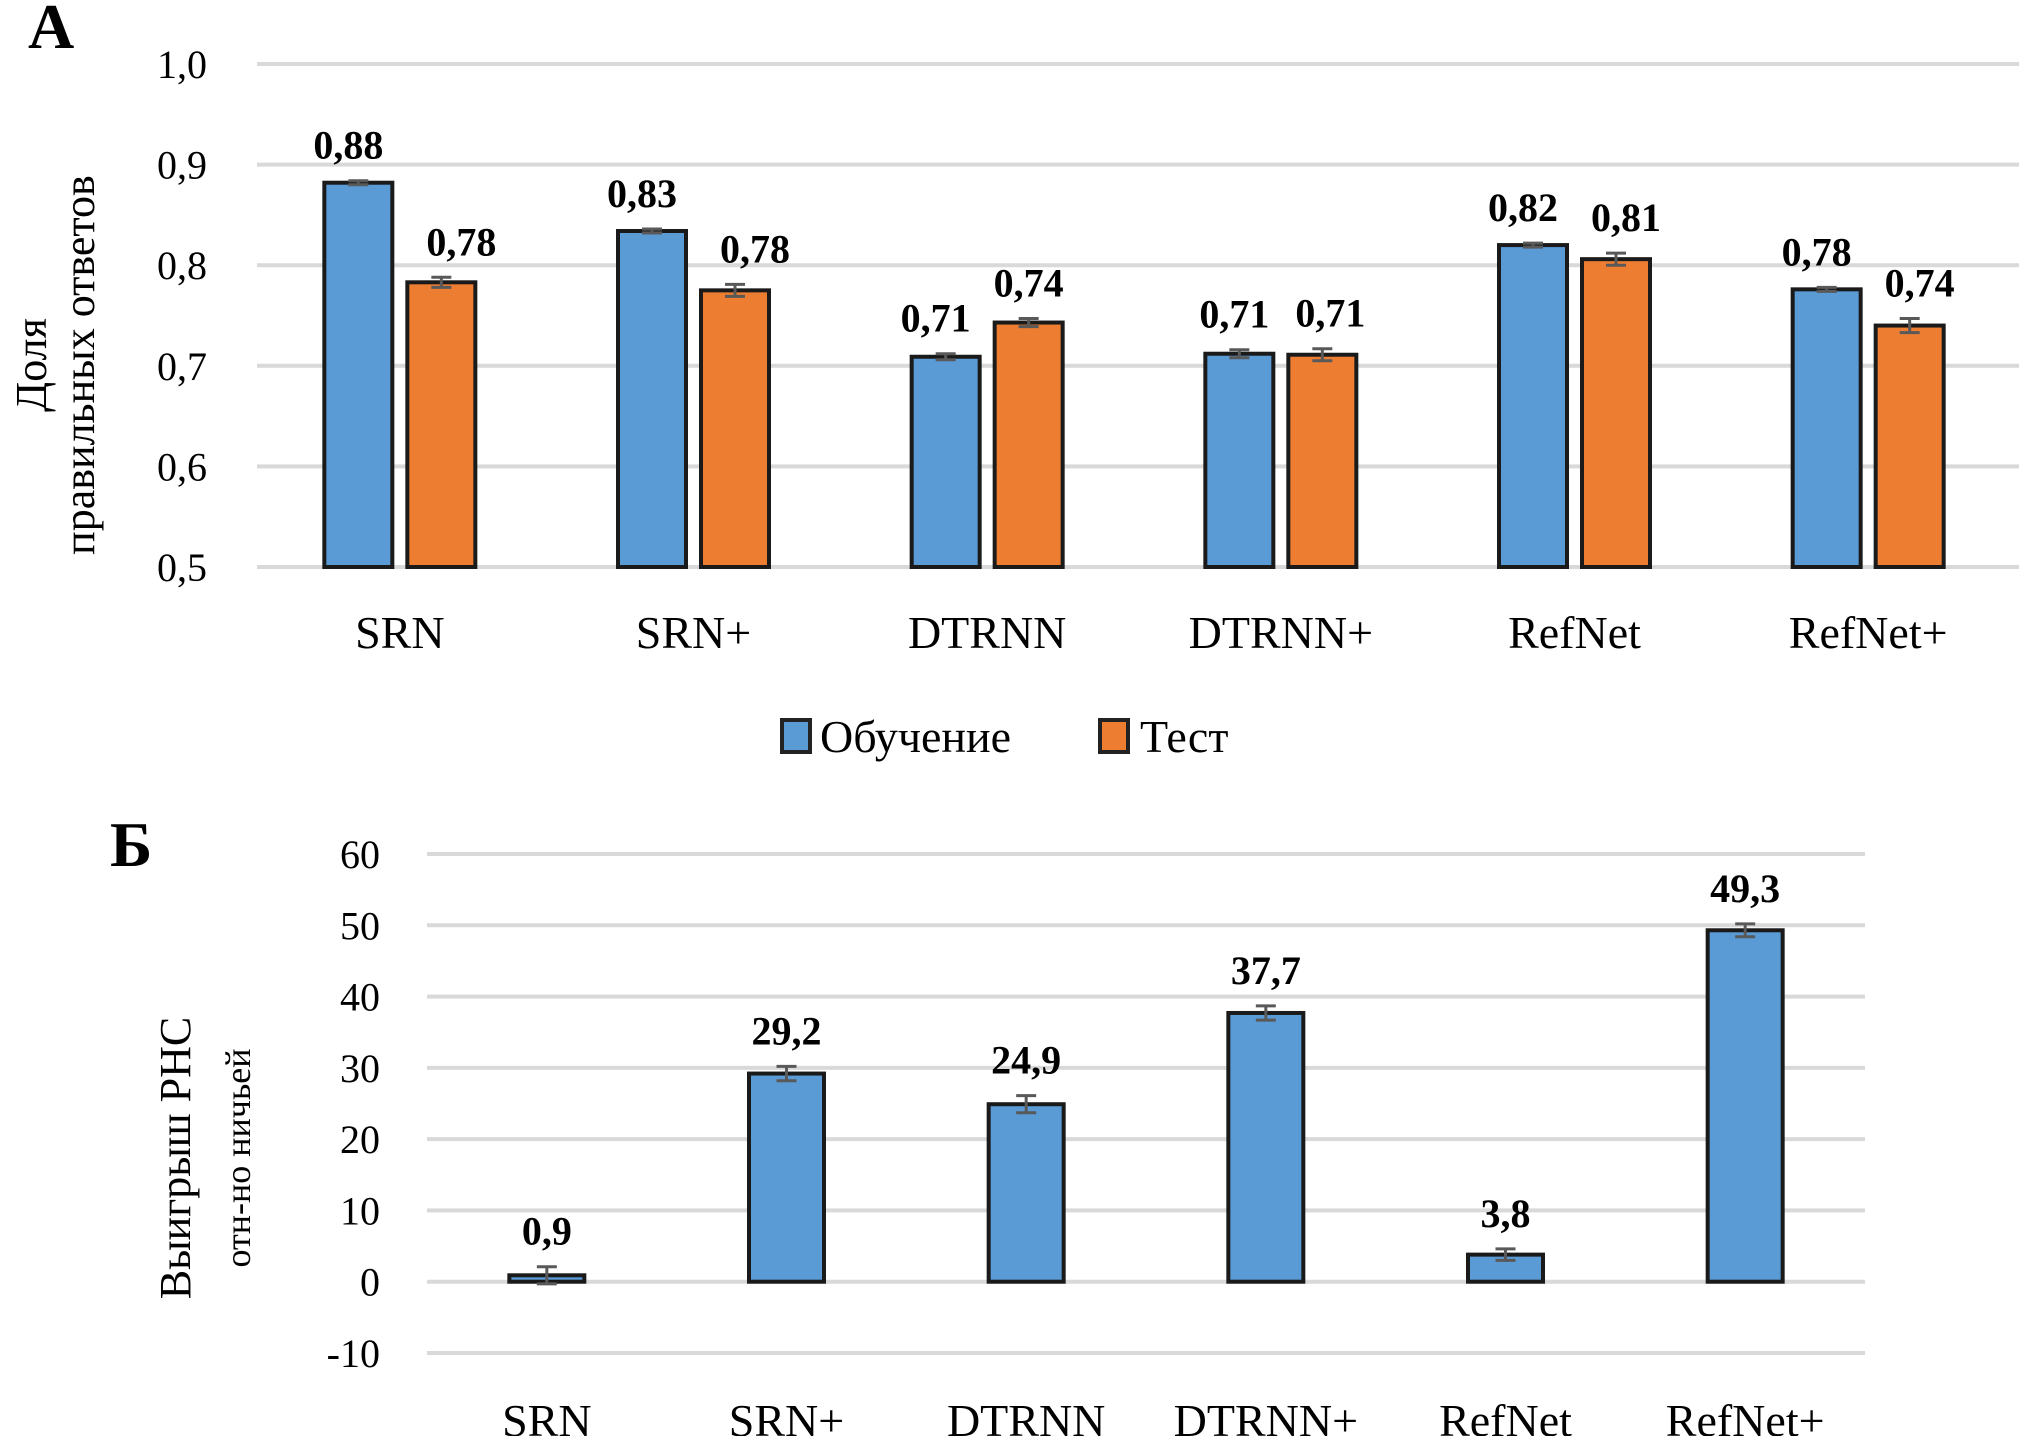 This screenshot has width=2019, height=1436. I want to click on legend-swatch-train, so click(796, 736).